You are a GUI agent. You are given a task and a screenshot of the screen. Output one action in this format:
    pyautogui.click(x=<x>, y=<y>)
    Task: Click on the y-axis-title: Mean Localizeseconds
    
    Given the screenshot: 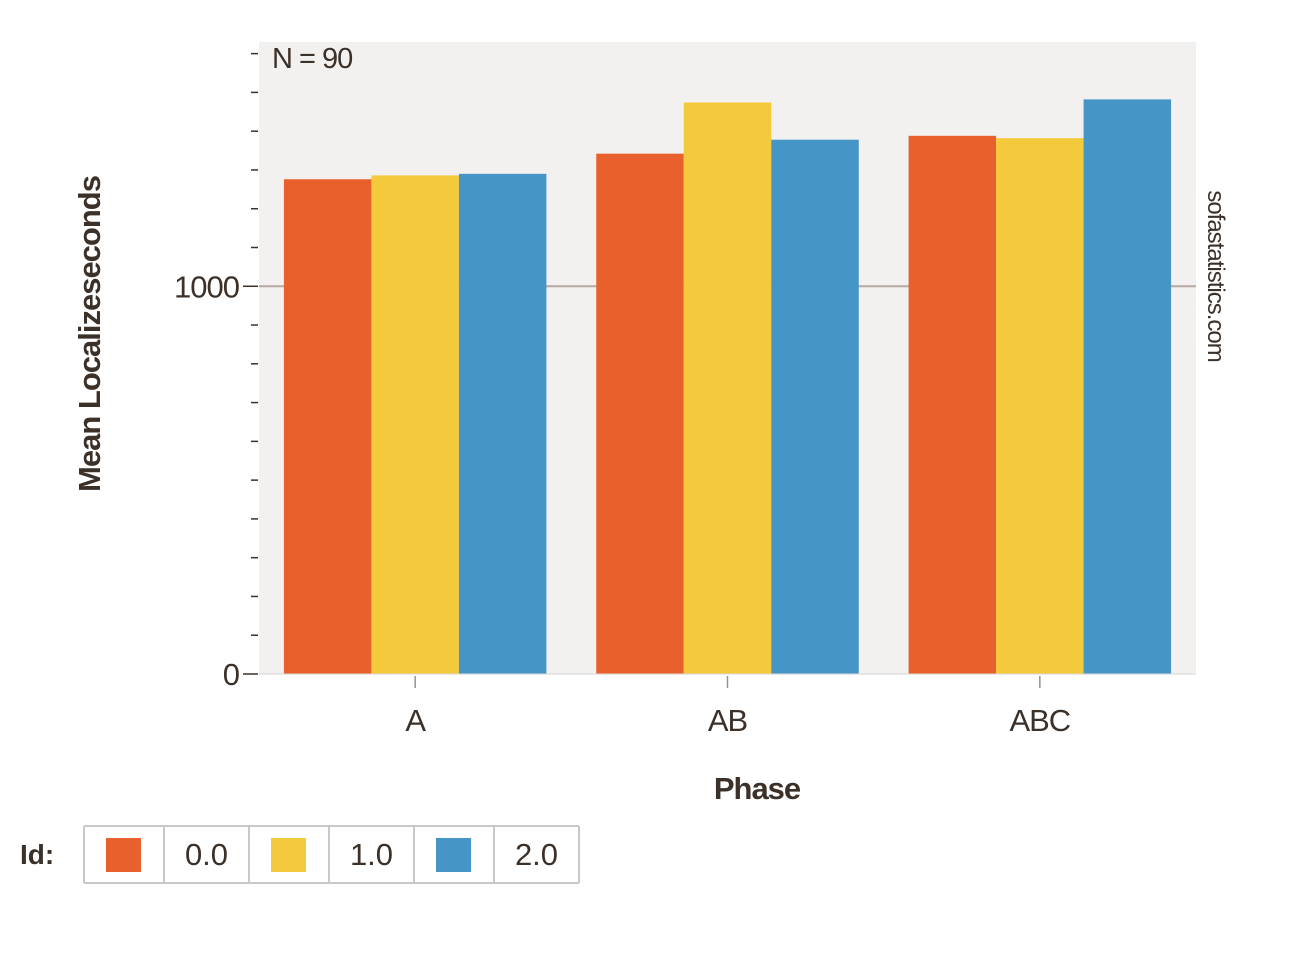 What is the action you would take?
    pyautogui.click(x=89, y=334)
    